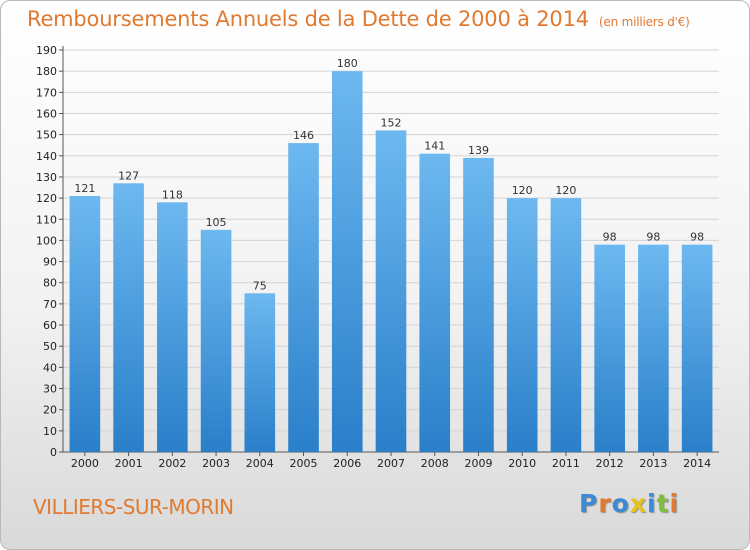  Describe the element at coordinates (53, 452) in the screenshot. I see `y-tick-label: 0` at that location.